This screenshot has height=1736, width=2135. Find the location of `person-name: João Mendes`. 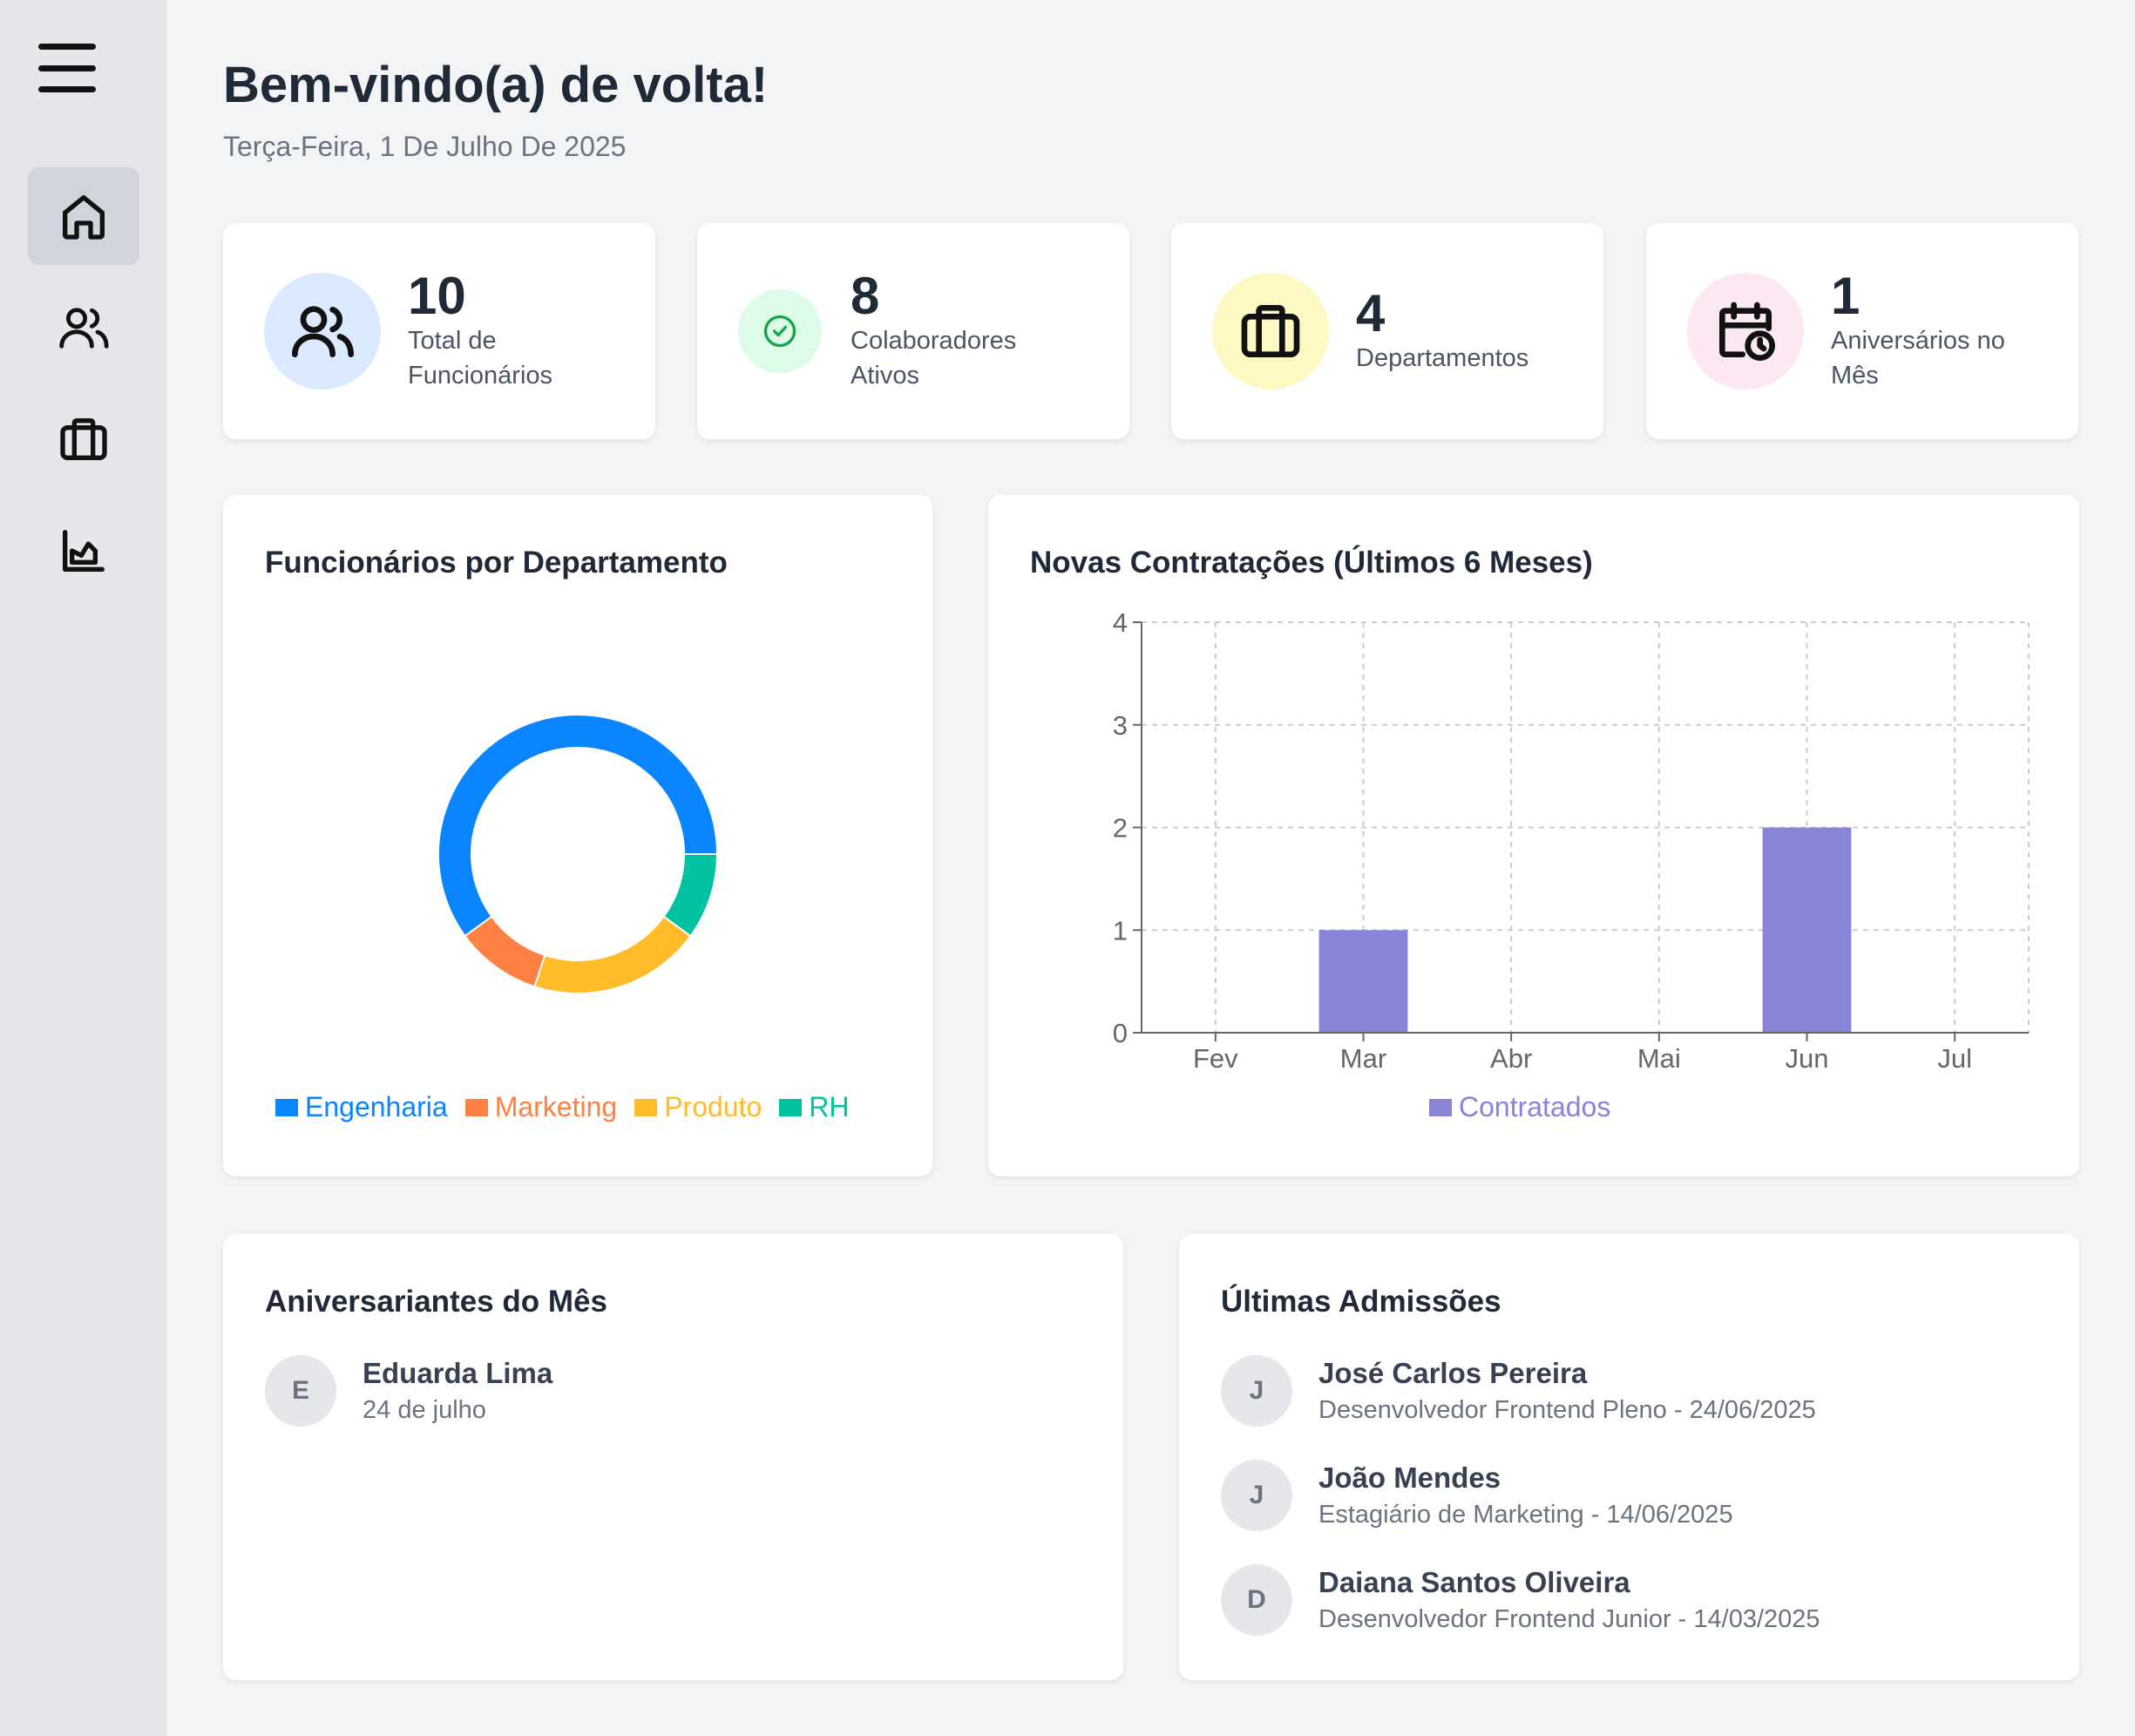

person-name: João Mendes is located at coordinates (1409, 1477).